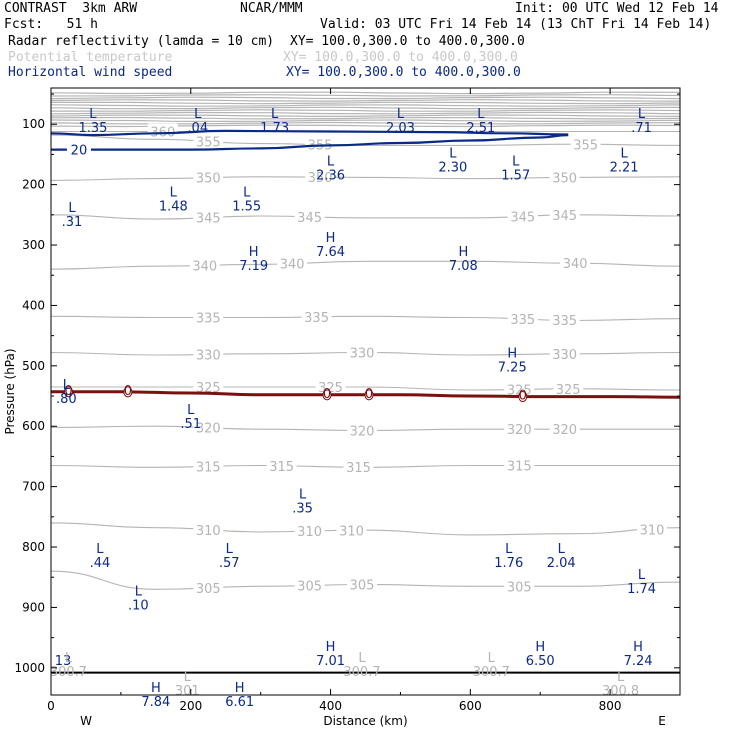 Image resolution: width=740 pixels, height=740 pixels. Describe the element at coordinates (29, 668) in the screenshot. I see `y-tick-label: 1000` at that location.